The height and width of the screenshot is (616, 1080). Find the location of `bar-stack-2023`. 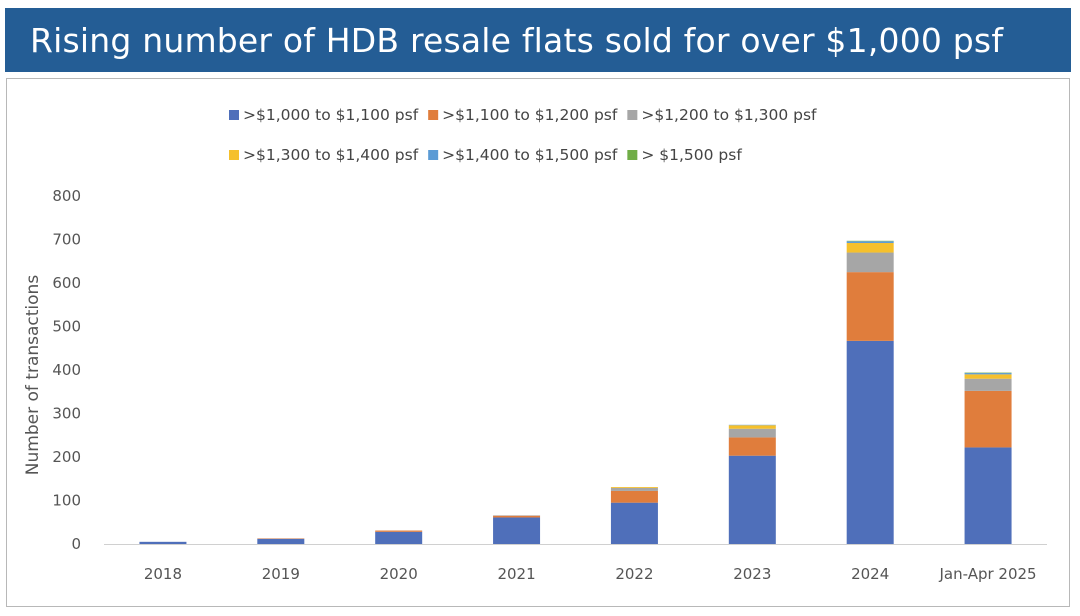

bar-stack-2023 is located at coordinates (752, 484).